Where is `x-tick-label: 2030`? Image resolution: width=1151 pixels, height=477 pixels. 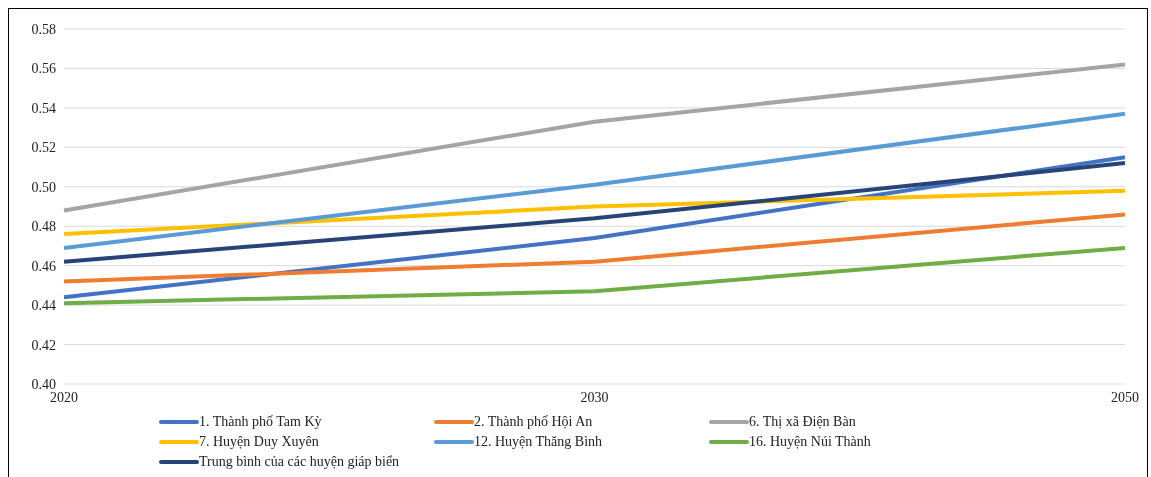 x-tick-label: 2030 is located at coordinates (594, 397).